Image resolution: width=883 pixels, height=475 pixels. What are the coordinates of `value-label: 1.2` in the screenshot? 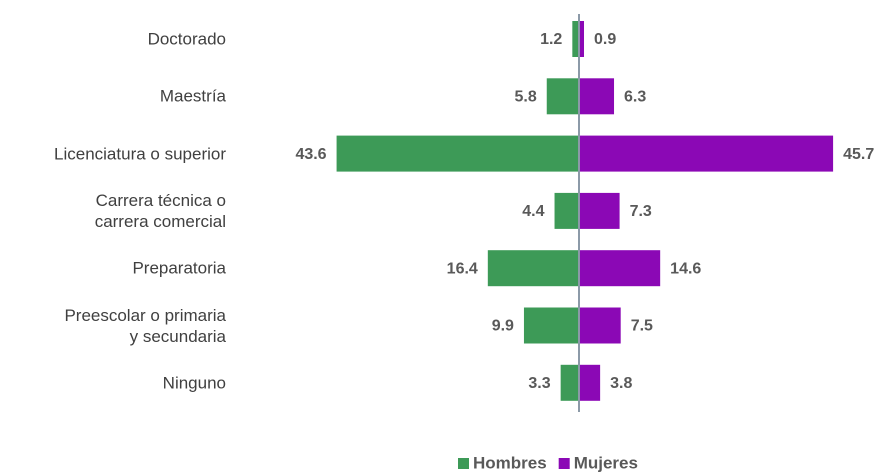 It's located at (551, 39).